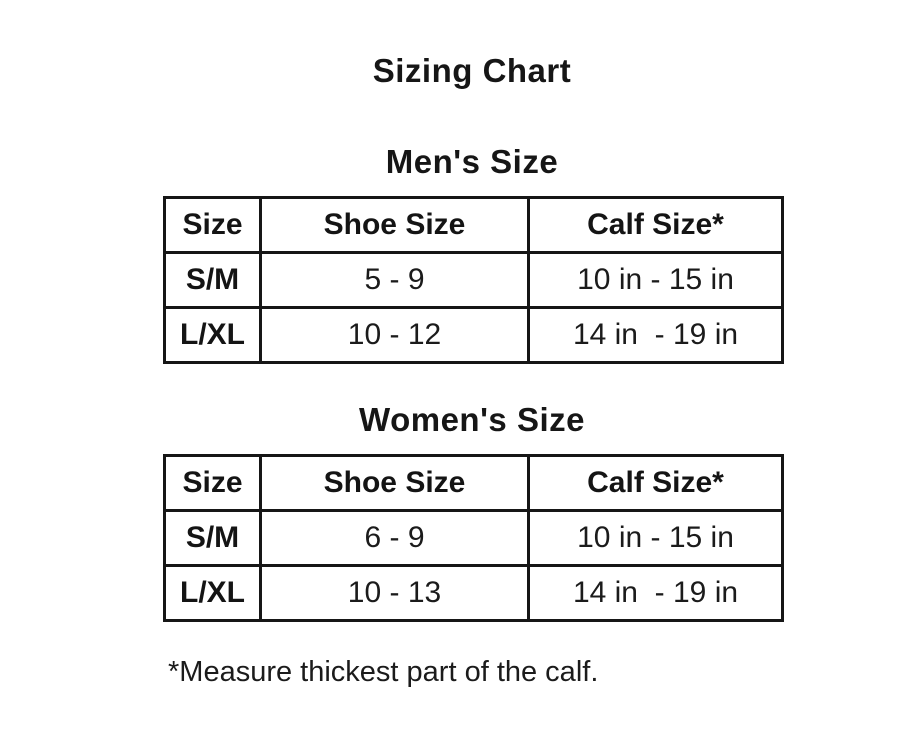 The height and width of the screenshot is (750, 924). What do you see at coordinates (472, 161) in the screenshot?
I see `mens-size-title: Men's Size` at bounding box center [472, 161].